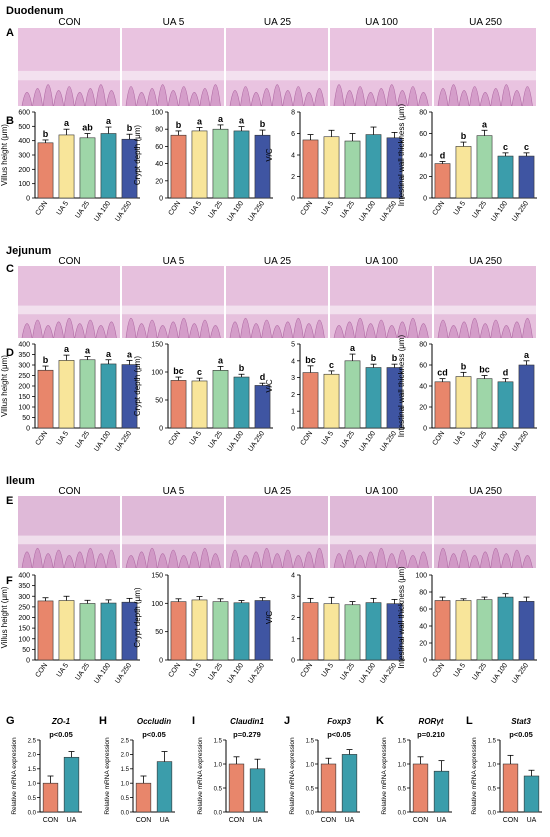 The width and height of the screenshot is (550, 837). What do you see at coordinates (24, 387) in the screenshot?
I see `y-tick-label: 200` at bounding box center [24, 387].